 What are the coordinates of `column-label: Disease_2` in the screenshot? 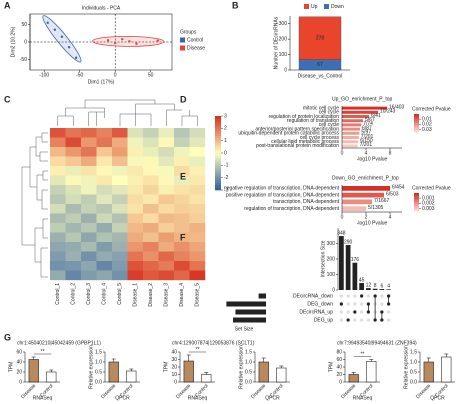 It's located at (151, 295).